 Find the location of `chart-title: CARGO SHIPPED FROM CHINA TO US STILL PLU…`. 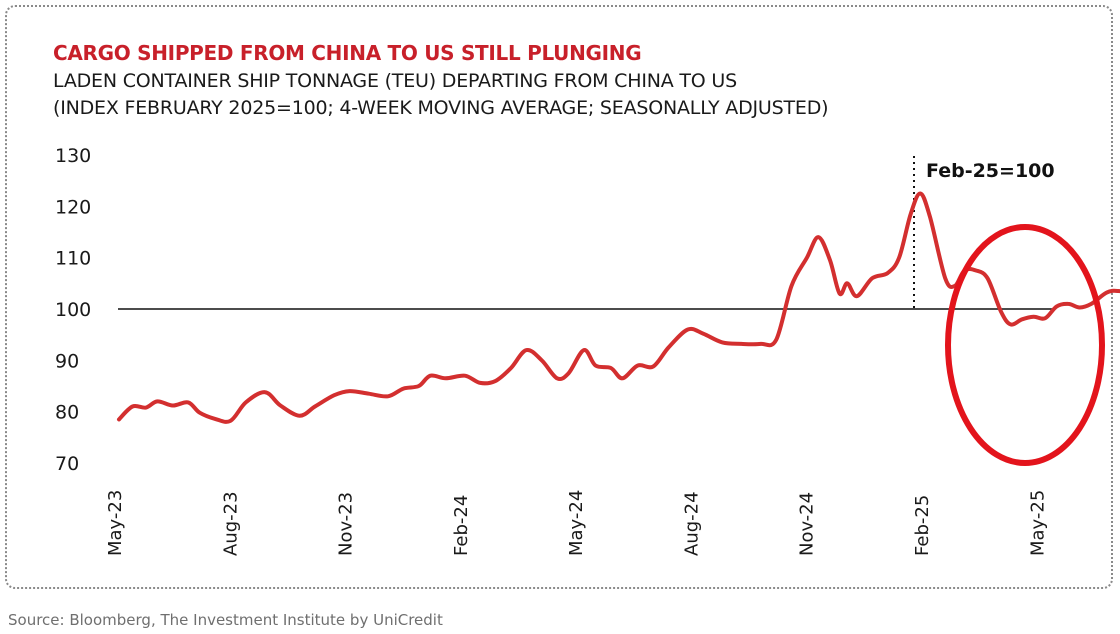

chart-title: CARGO SHIPPED FROM CHINA TO US STILL PLU… is located at coordinates (347, 53).